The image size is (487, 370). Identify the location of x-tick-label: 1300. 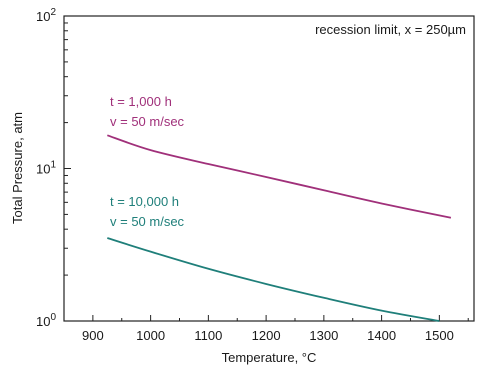
(323, 335).